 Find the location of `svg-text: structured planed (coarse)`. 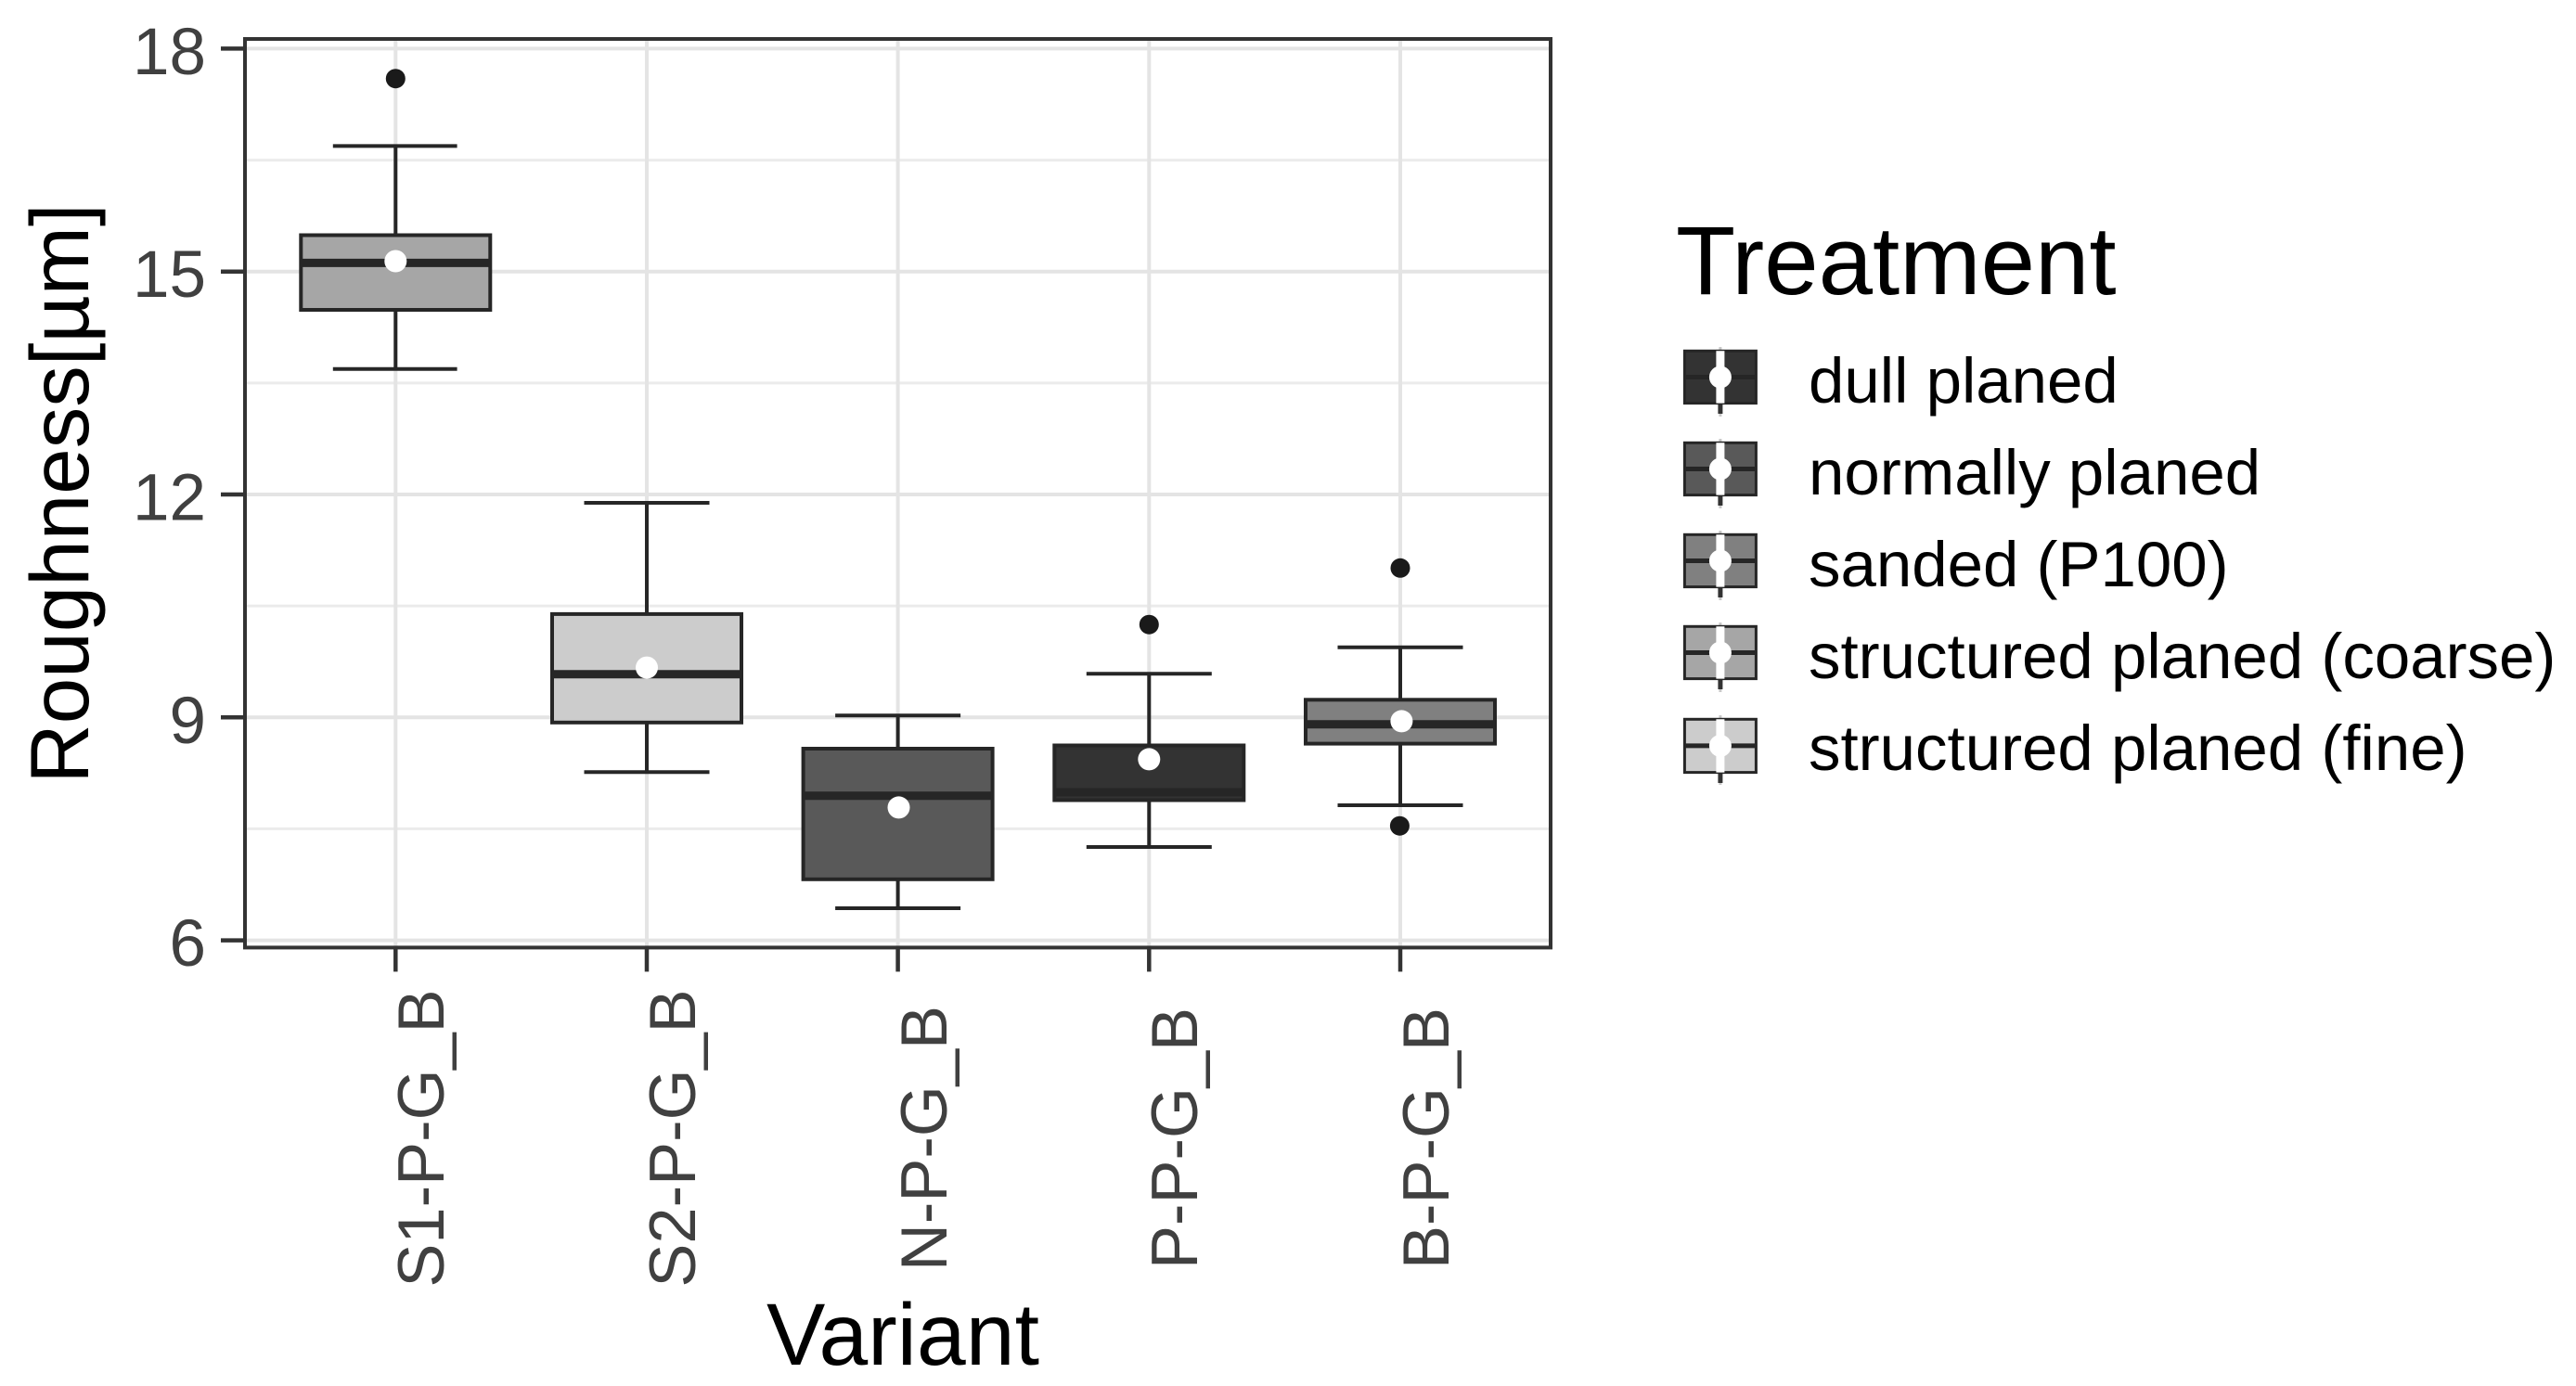

svg-text: structured planed (coarse) is located at coordinates (2182, 656).